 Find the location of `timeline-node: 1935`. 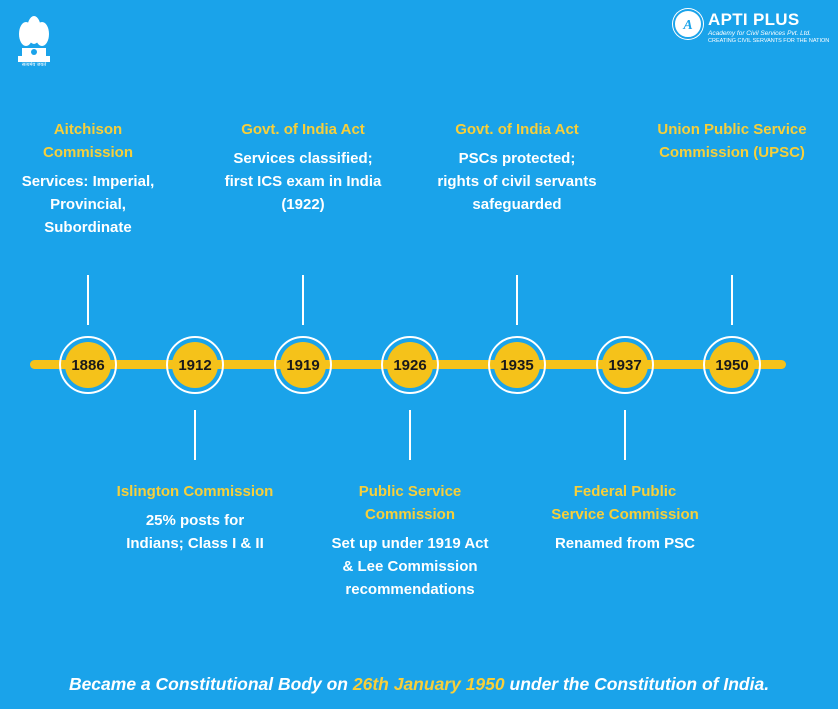

timeline-node: 1935 is located at coordinates (517, 365).